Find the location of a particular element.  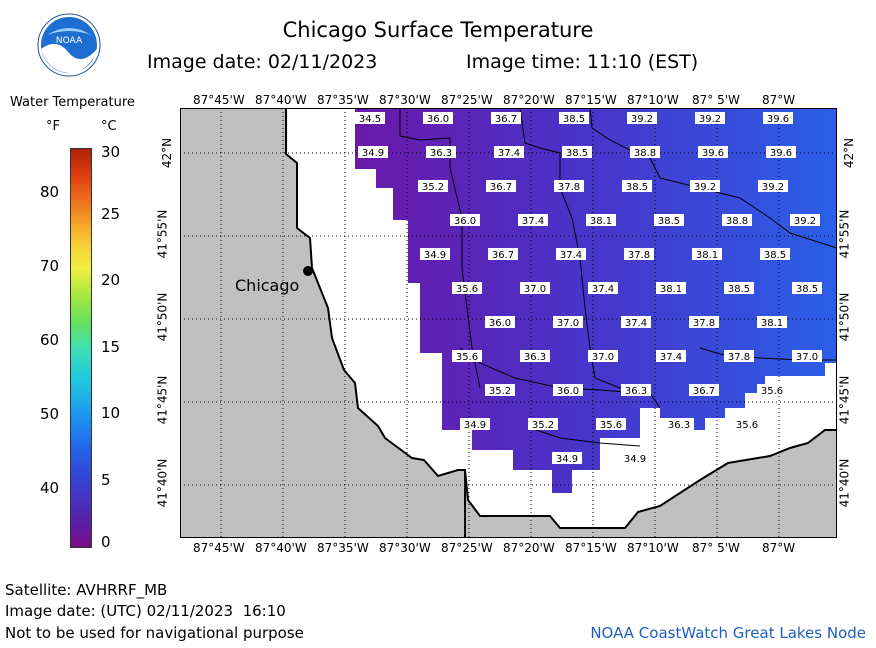

f-tick: 70 is located at coordinates (50, 266).